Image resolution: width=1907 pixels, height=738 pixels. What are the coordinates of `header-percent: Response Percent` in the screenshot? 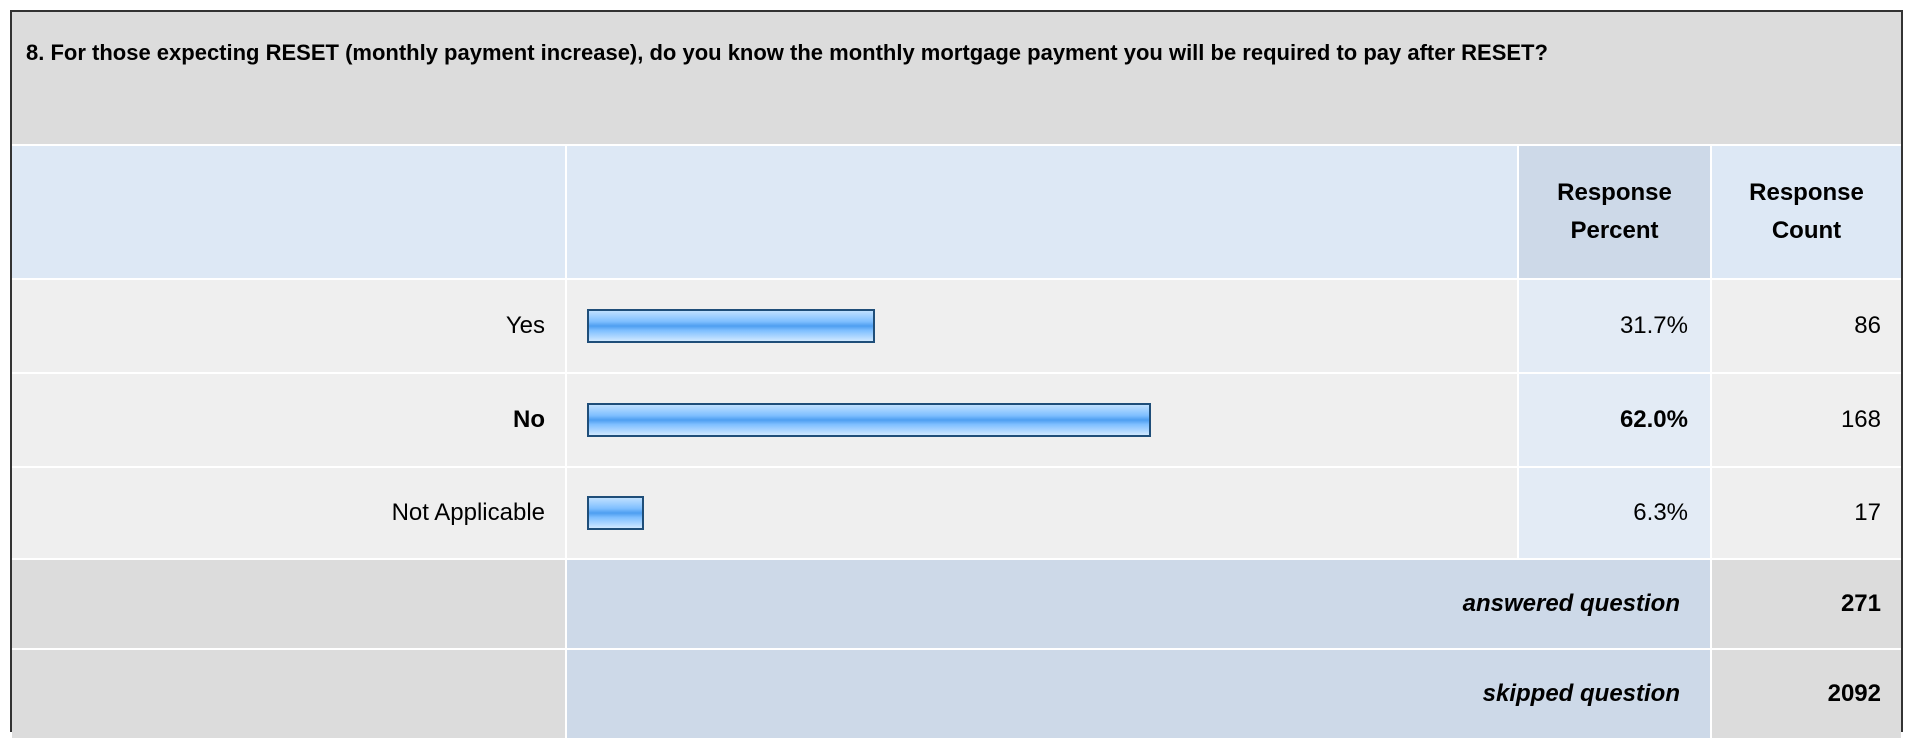 It's located at (1614, 212).